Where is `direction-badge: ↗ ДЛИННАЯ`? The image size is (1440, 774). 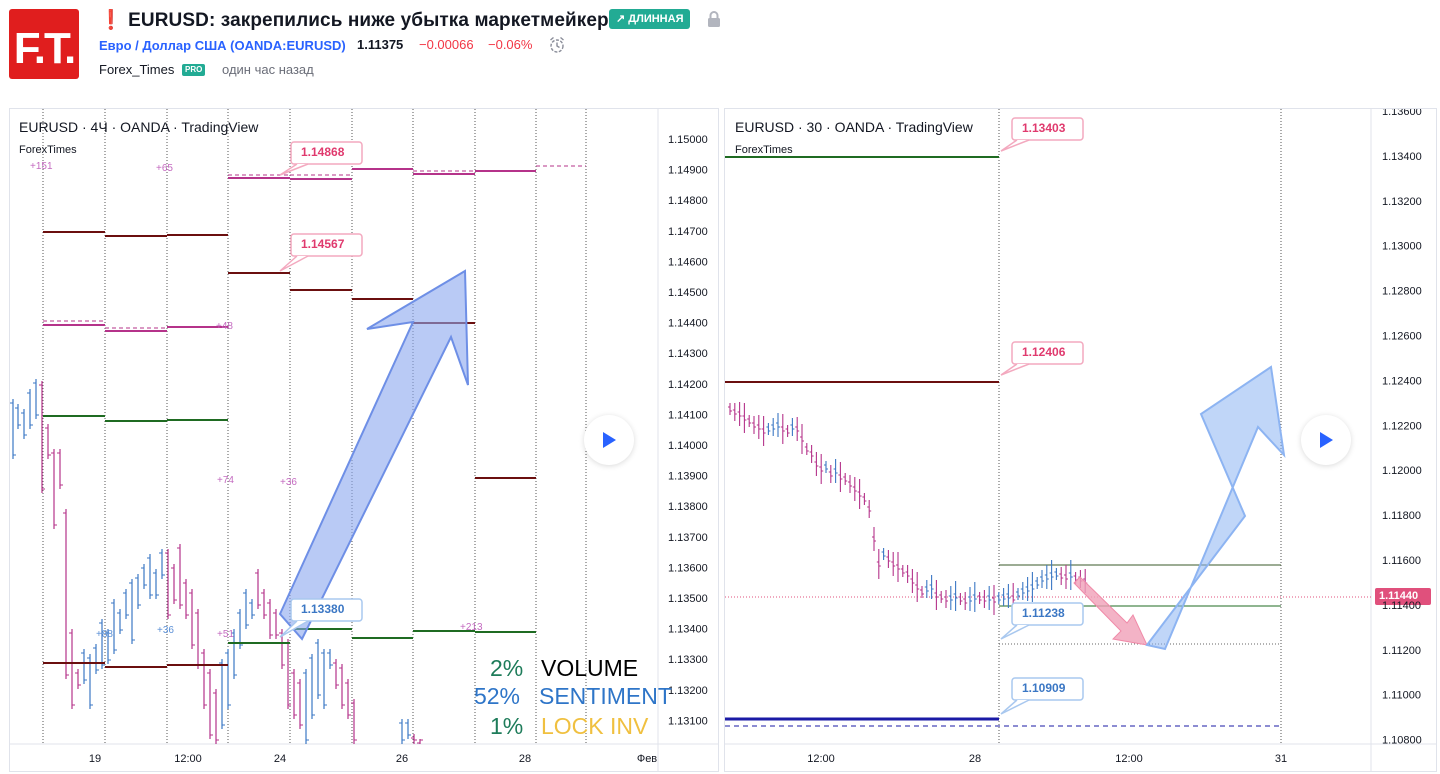 direction-badge: ↗ ДЛИННАЯ is located at coordinates (650, 19).